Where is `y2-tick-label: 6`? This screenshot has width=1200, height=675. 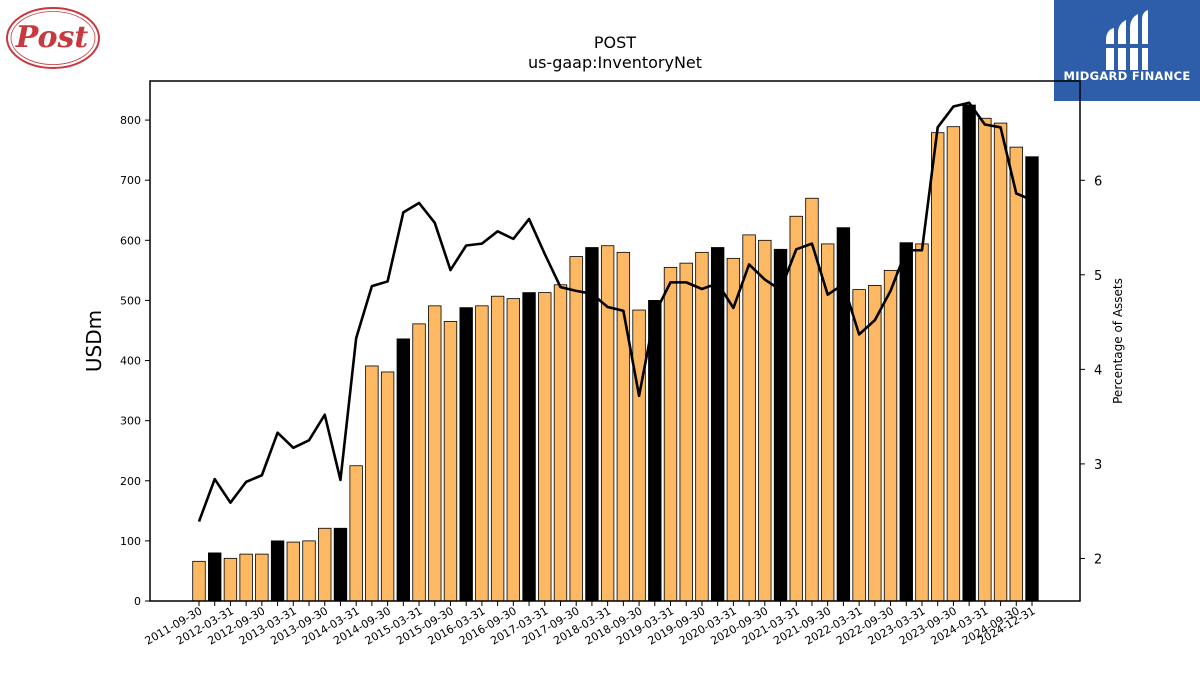
y2-tick-label: 6 is located at coordinates (1098, 181).